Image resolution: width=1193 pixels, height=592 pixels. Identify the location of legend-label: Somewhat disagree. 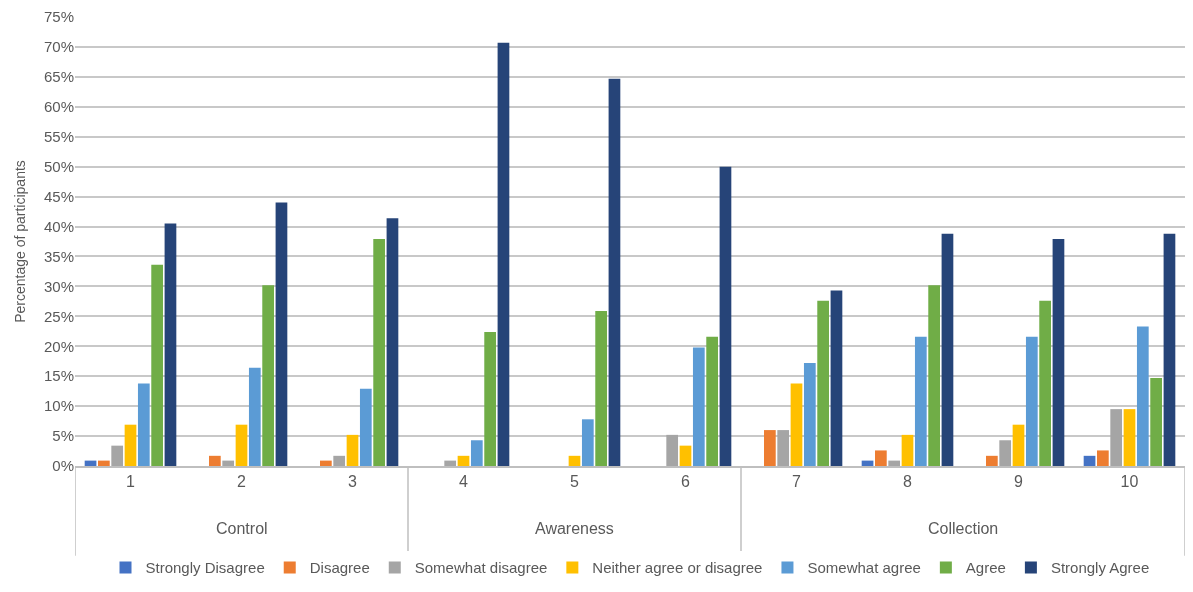
(481, 568).